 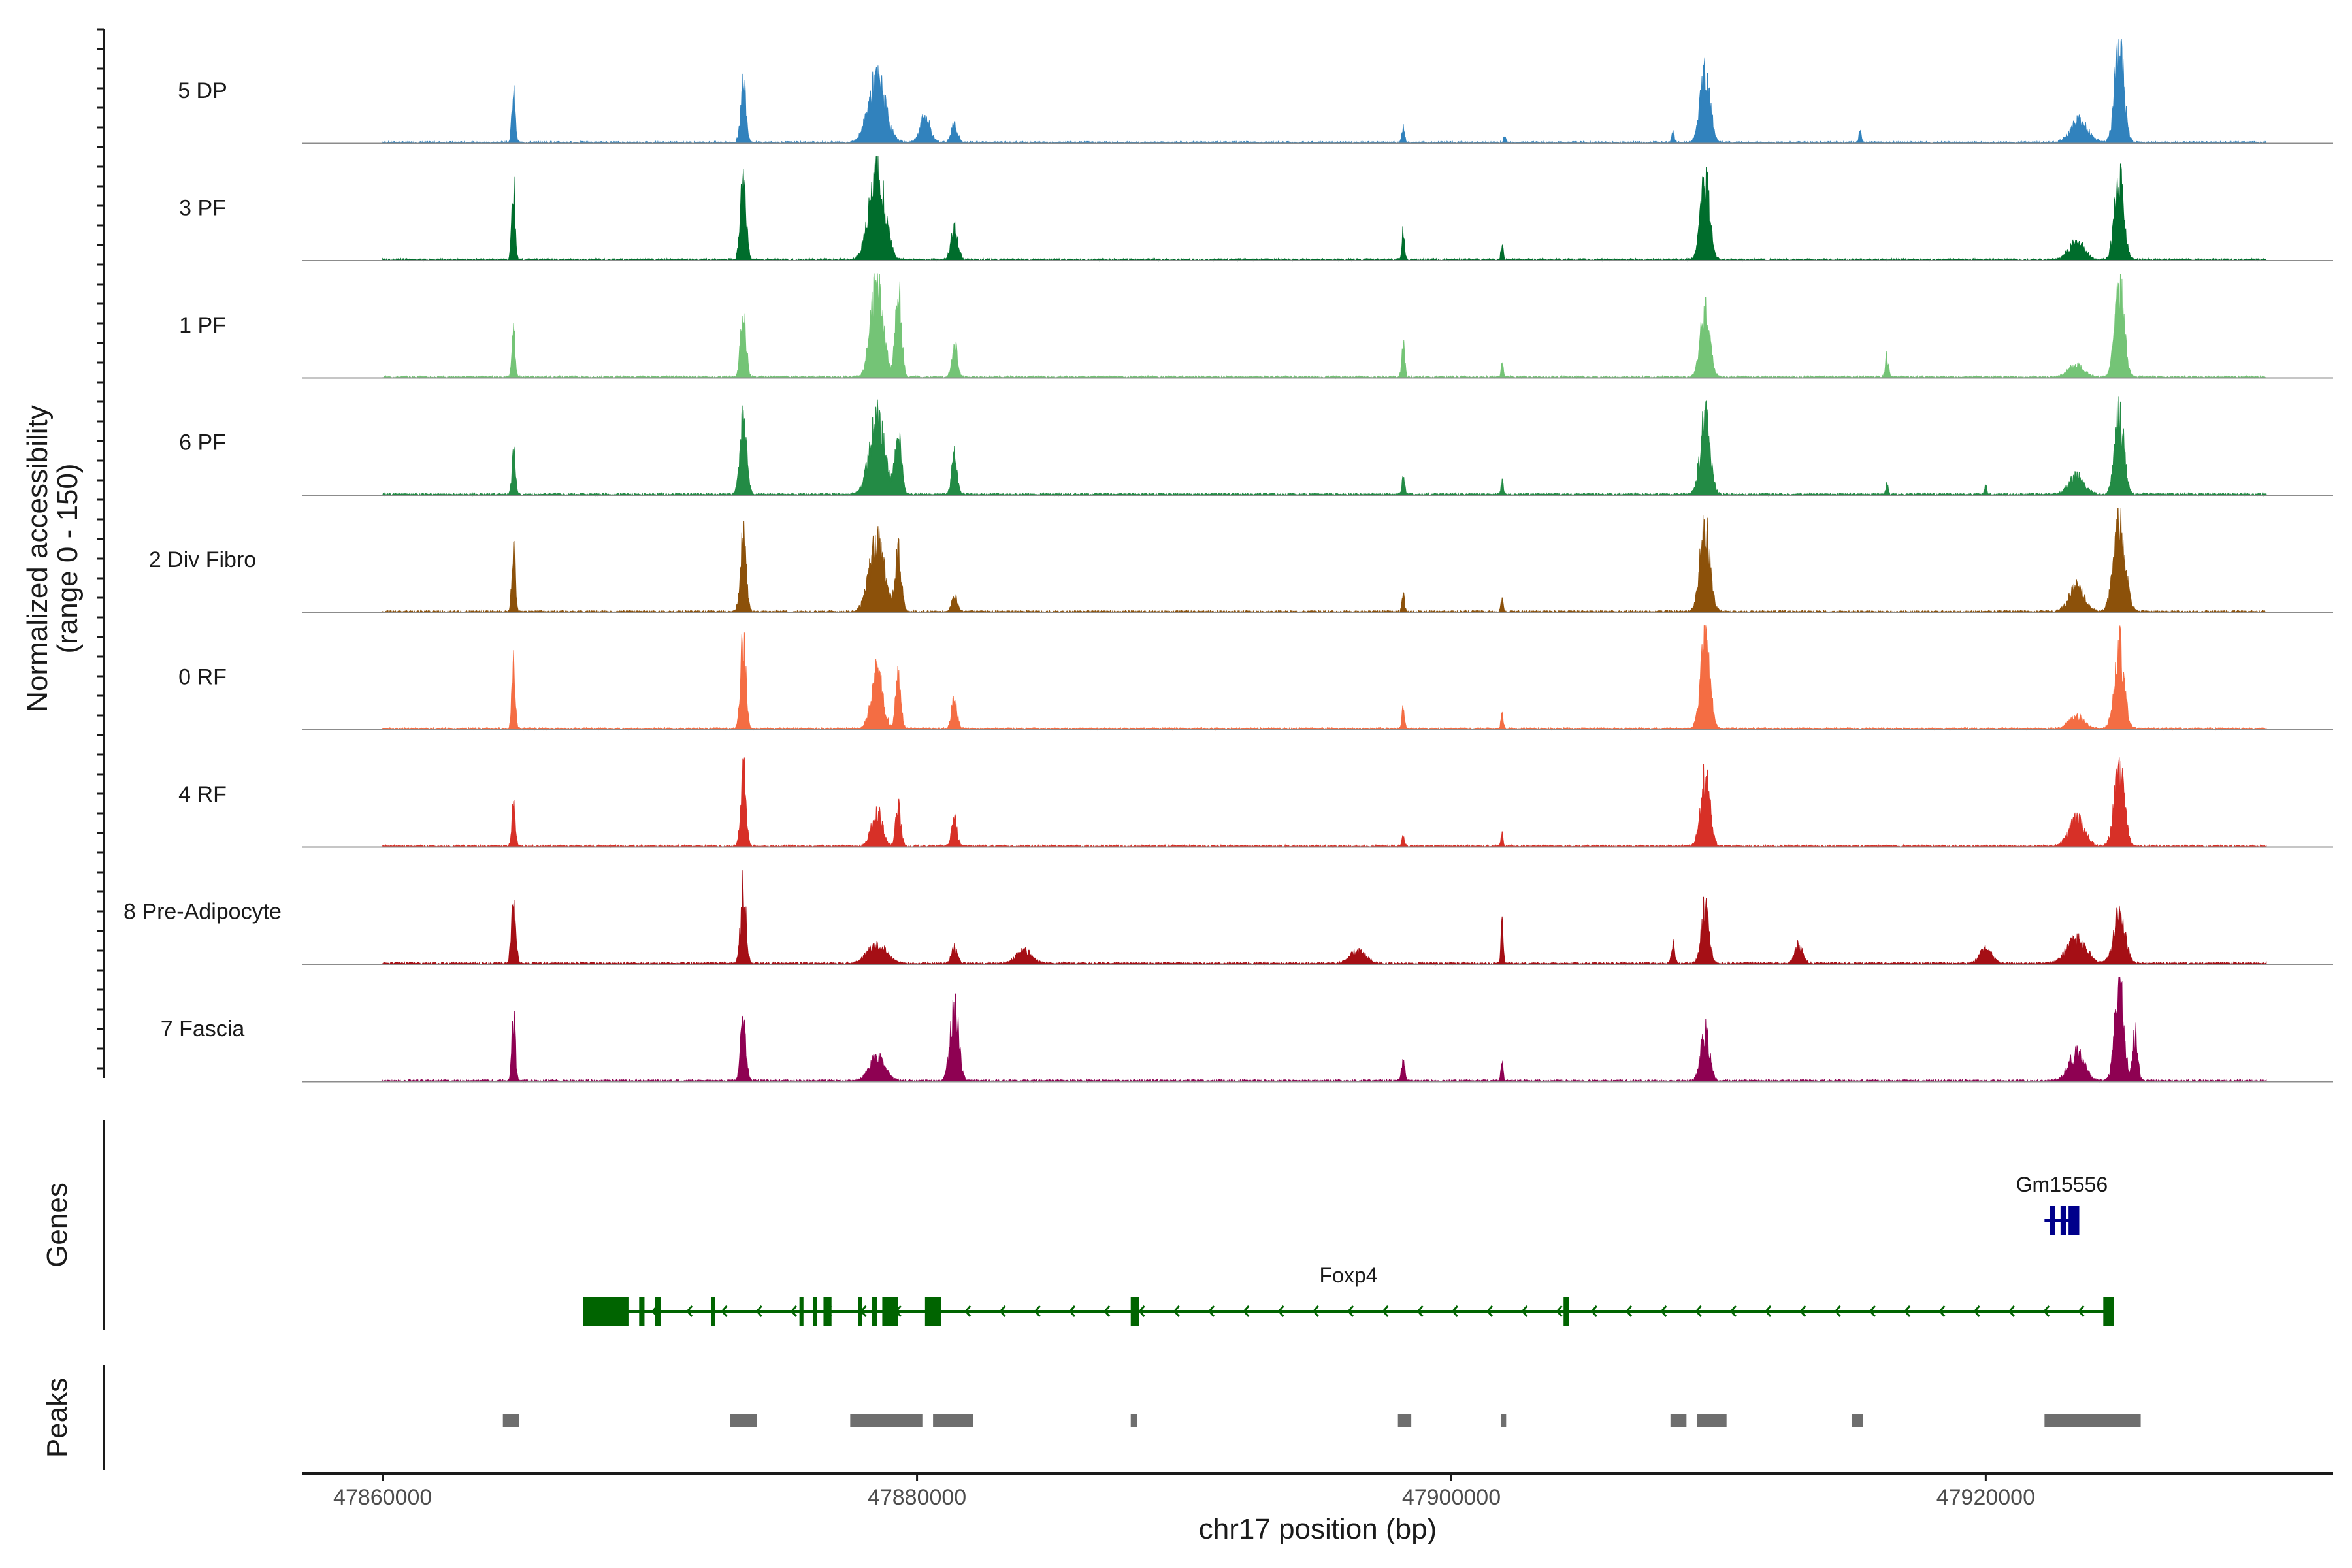 What do you see at coordinates (57, 1225) in the screenshot?
I see `genes-panel-title: Genes` at bounding box center [57, 1225].